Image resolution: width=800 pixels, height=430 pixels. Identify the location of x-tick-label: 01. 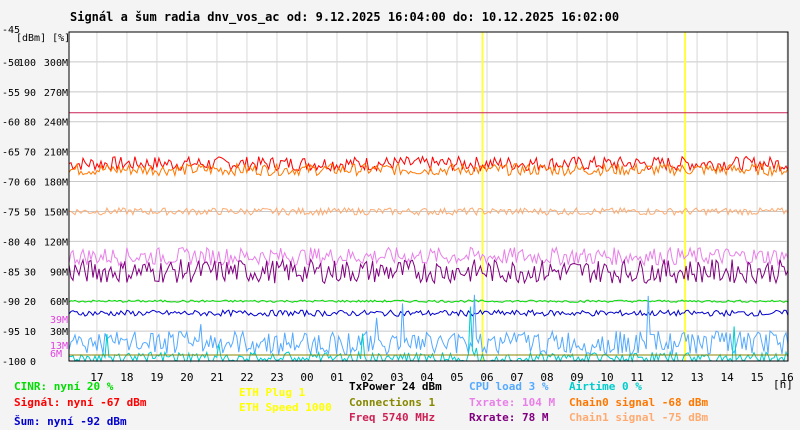
(336, 377).